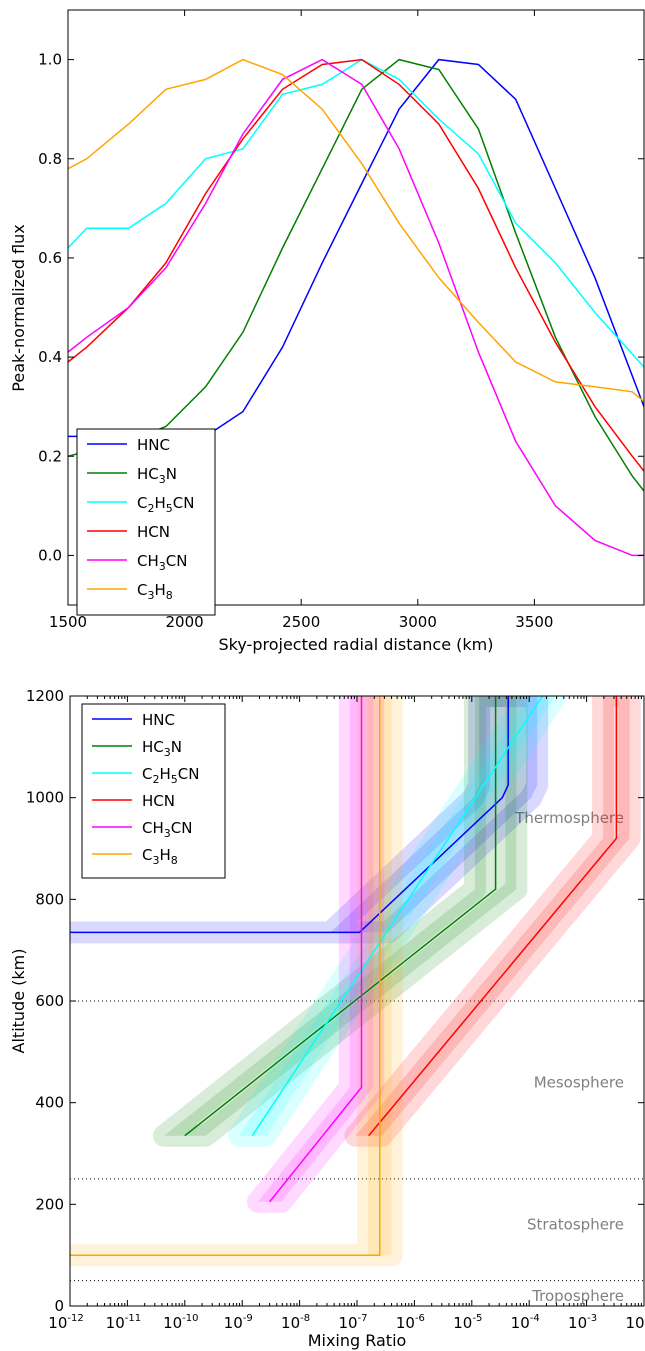  I want to click on x-tick-label: 10⁻⁸, so click(295, 1322).